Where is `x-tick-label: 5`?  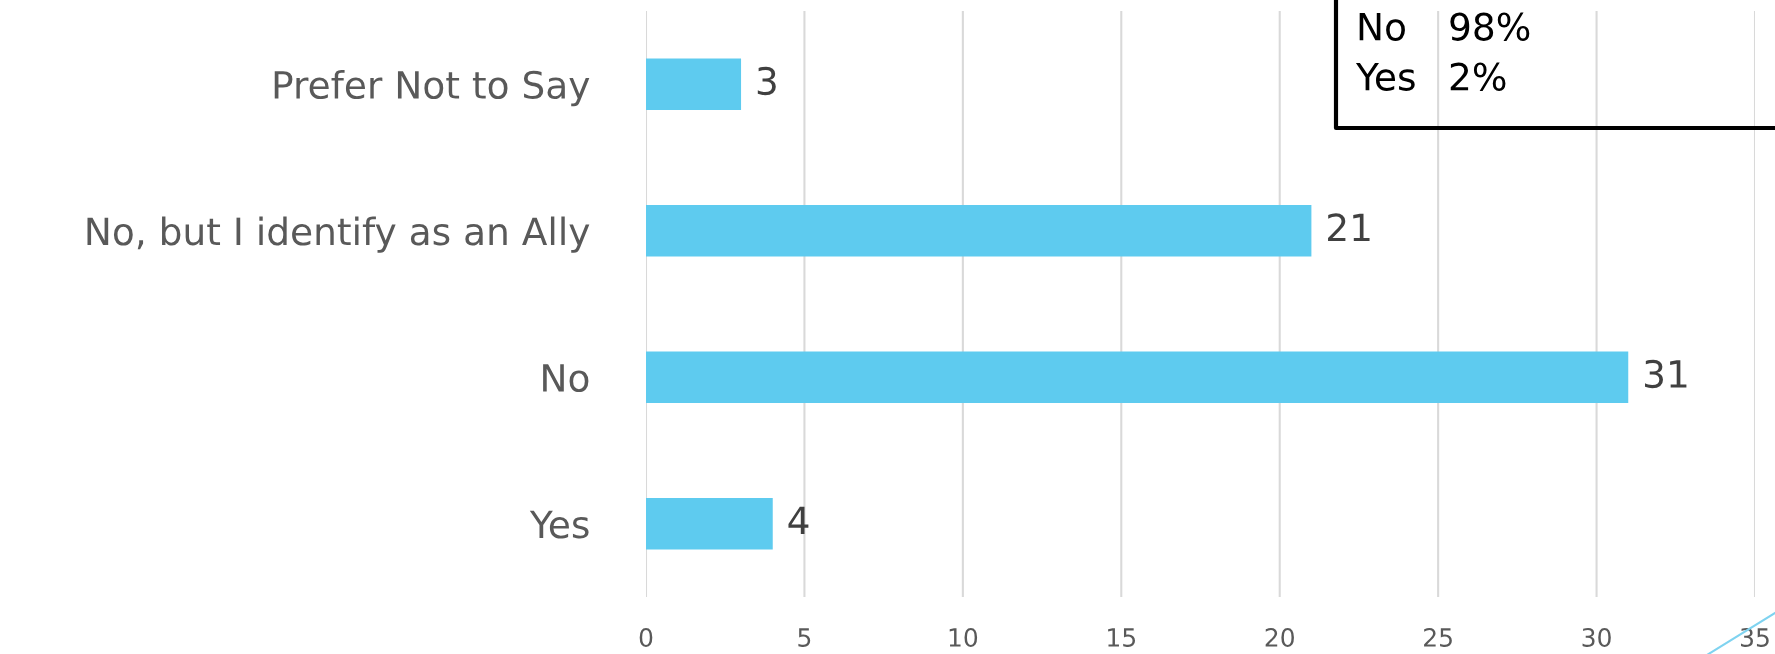
x-tick-label: 5 is located at coordinates (804, 637).